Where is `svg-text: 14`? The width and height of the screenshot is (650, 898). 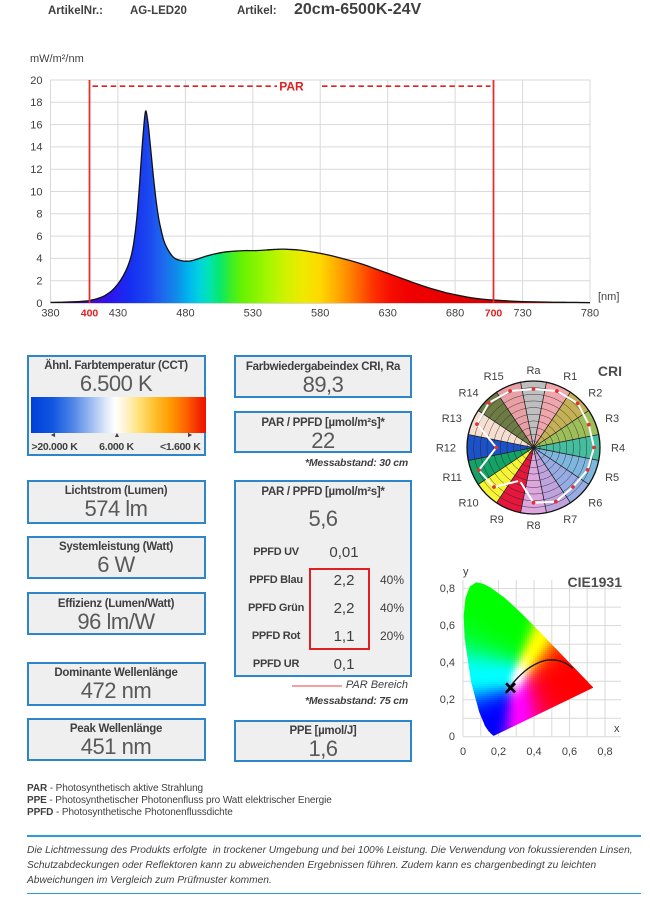
svg-text: 14 is located at coordinates (36, 148).